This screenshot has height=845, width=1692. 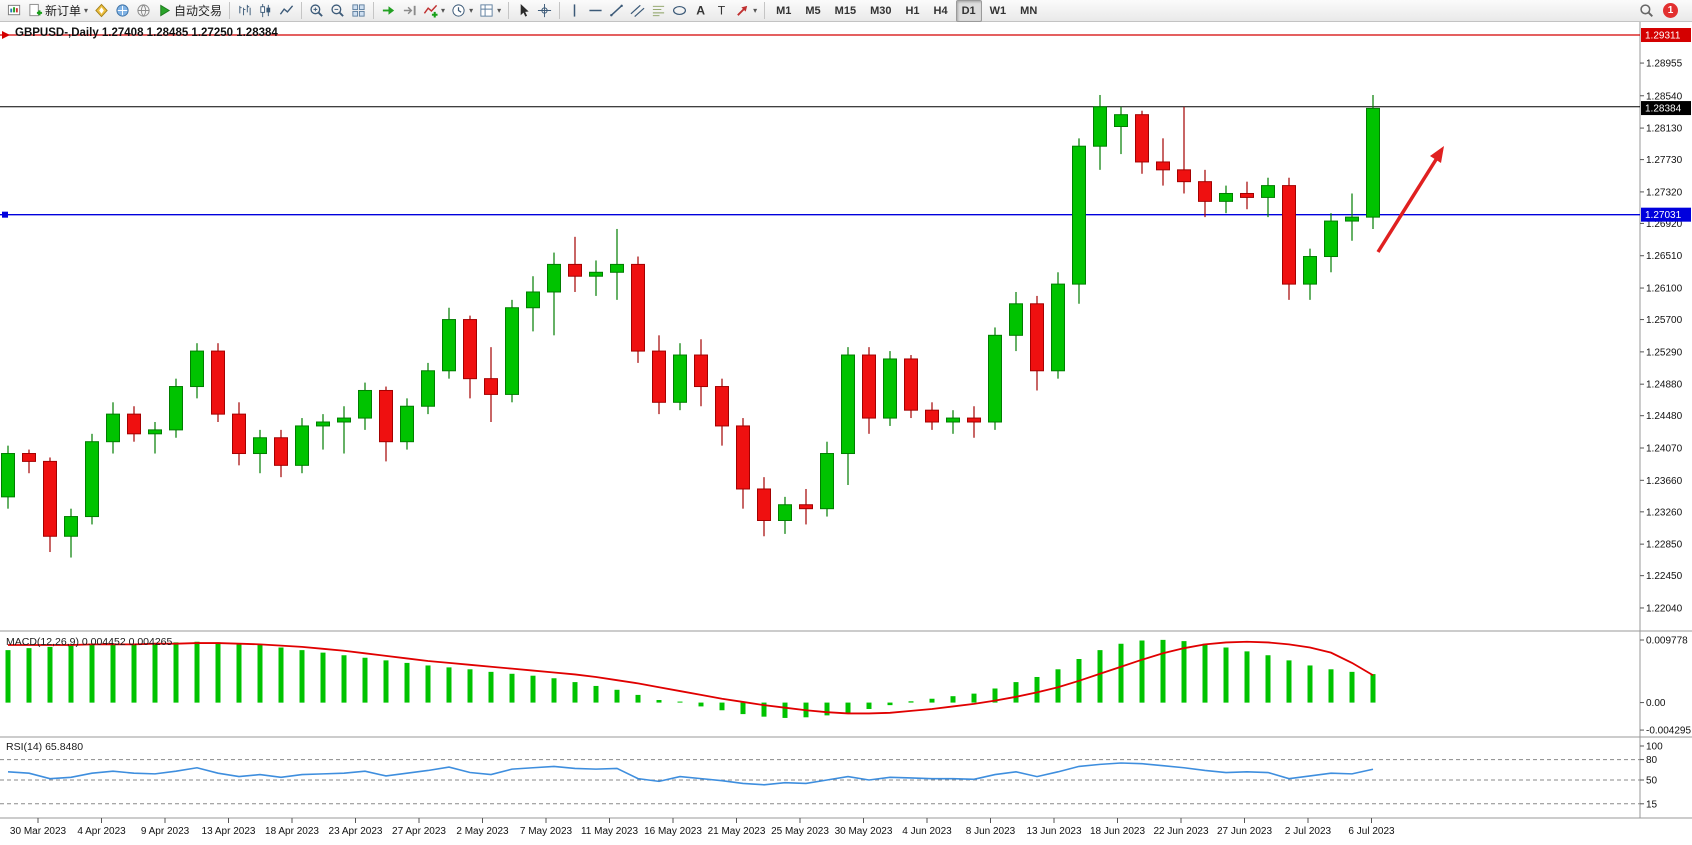 What do you see at coordinates (1664, 96) in the screenshot?
I see `price-axis-label: 1.28540` at bounding box center [1664, 96].